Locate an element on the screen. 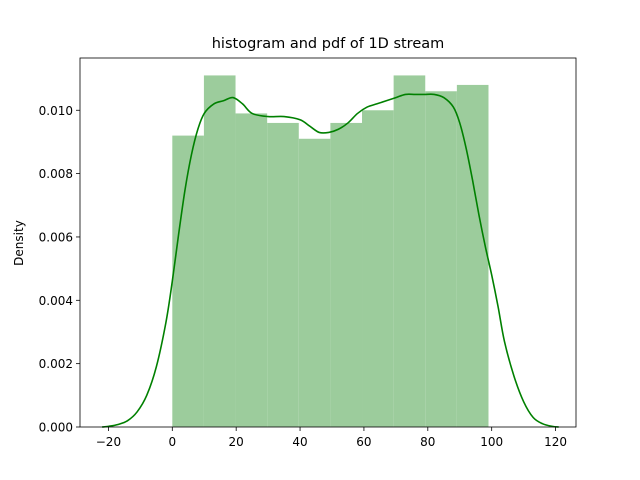  x-tick-label: 20 is located at coordinates (236, 442).